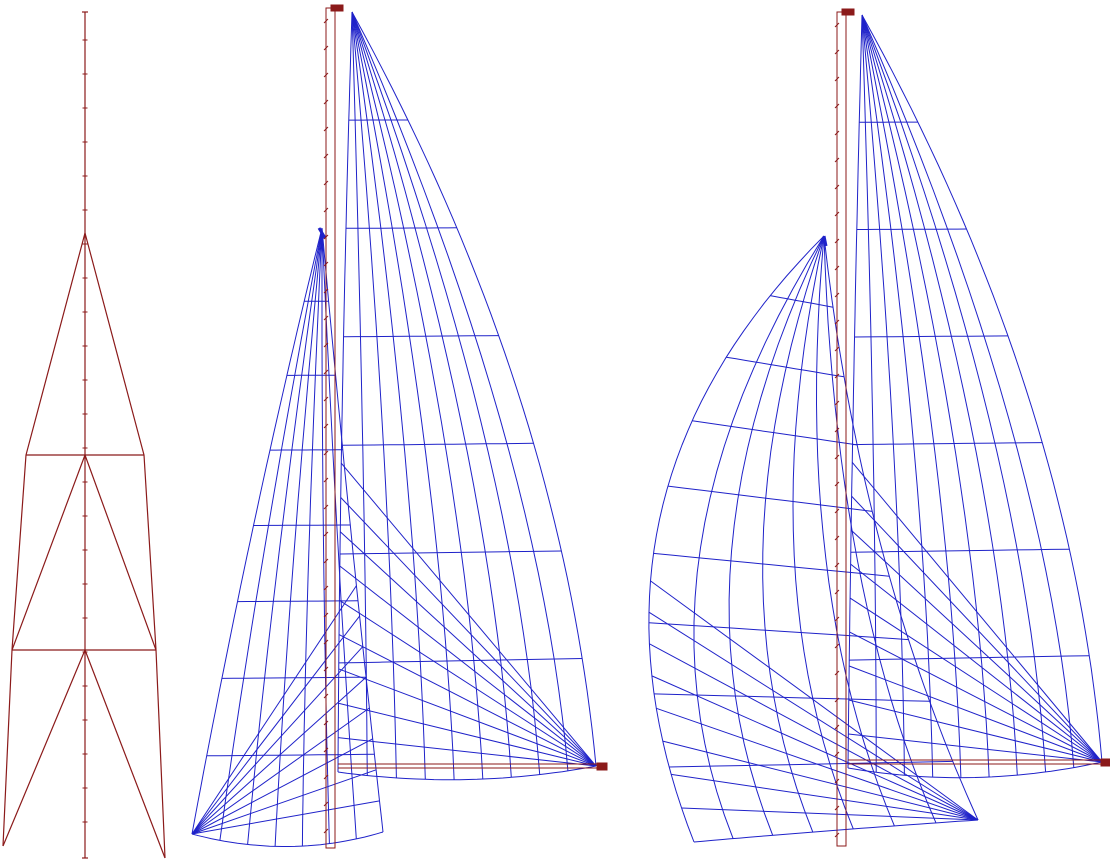 The image size is (1110, 860). What do you see at coordinates (1105, 762) in the screenshot?
I see `gennaker-view-boom-end` at bounding box center [1105, 762].